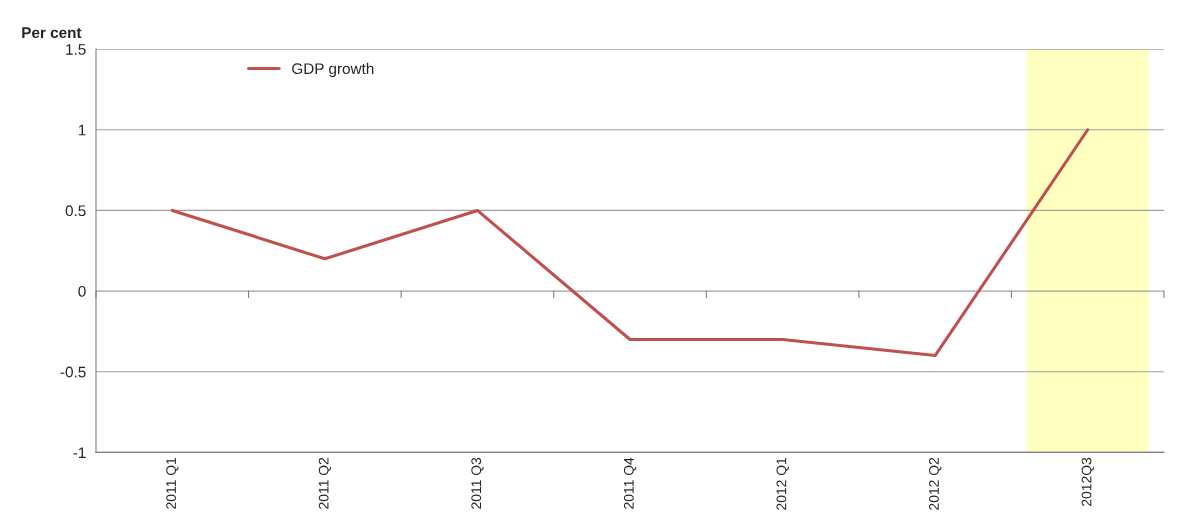 The width and height of the screenshot is (1200, 517). Describe the element at coordinates (325, 483) in the screenshot. I see `x-tick-label: 2011 Q2` at that location.